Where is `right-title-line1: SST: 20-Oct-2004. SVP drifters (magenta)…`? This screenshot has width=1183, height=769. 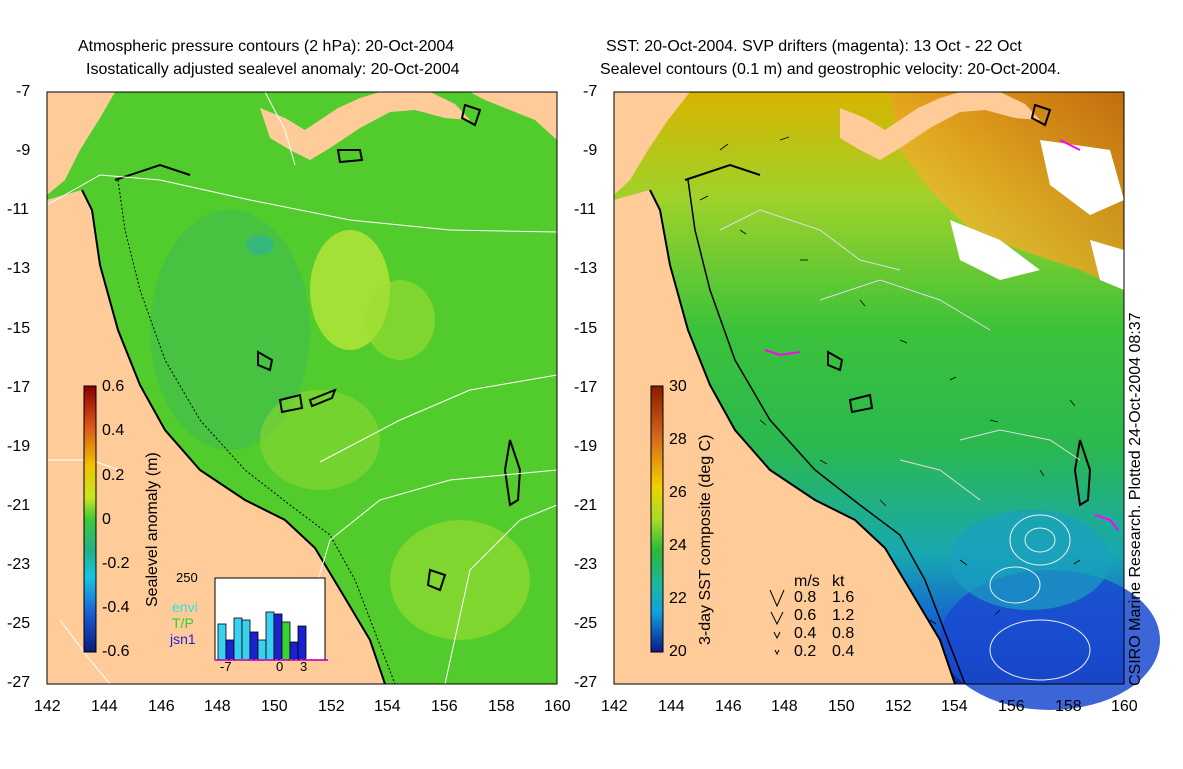
right-title-line1: SST: 20-Oct-2004. SVP drifters (magenta)… is located at coordinates (814, 46).